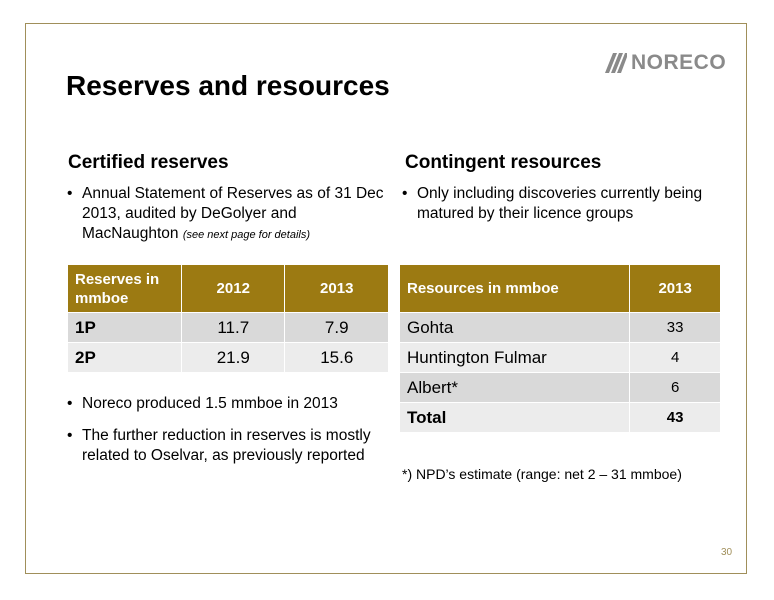  I want to click on table-cell: 15.6, so click(336, 357).